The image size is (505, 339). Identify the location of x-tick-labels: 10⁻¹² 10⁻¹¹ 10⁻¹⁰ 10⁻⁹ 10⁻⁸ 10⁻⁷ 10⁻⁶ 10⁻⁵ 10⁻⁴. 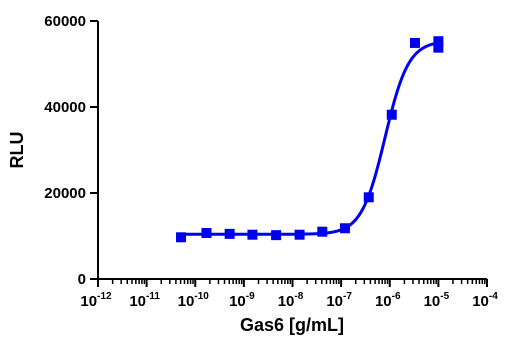
(289, 300).